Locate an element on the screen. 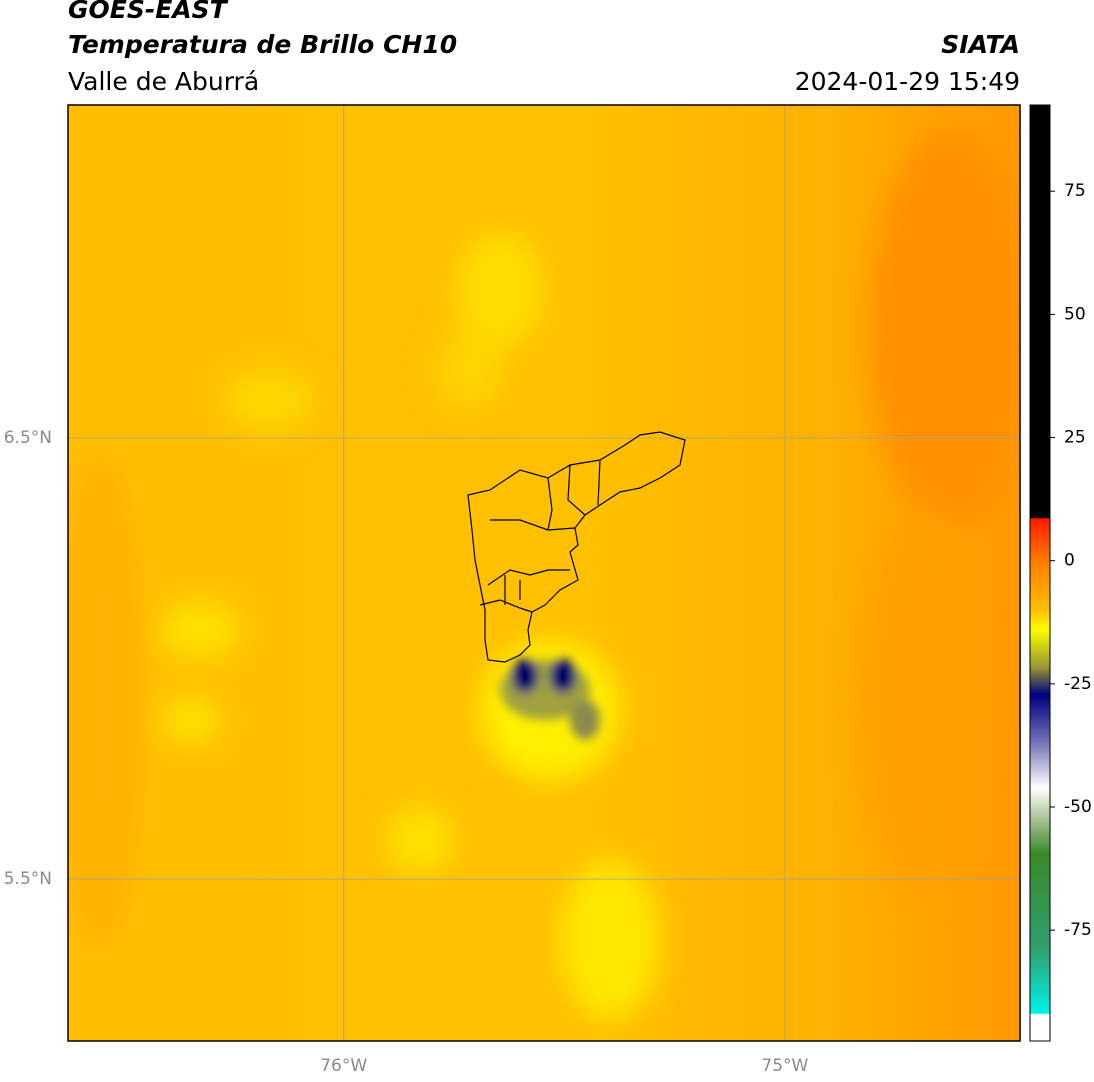  x-tick-label: 76°W is located at coordinates (343, 1066).